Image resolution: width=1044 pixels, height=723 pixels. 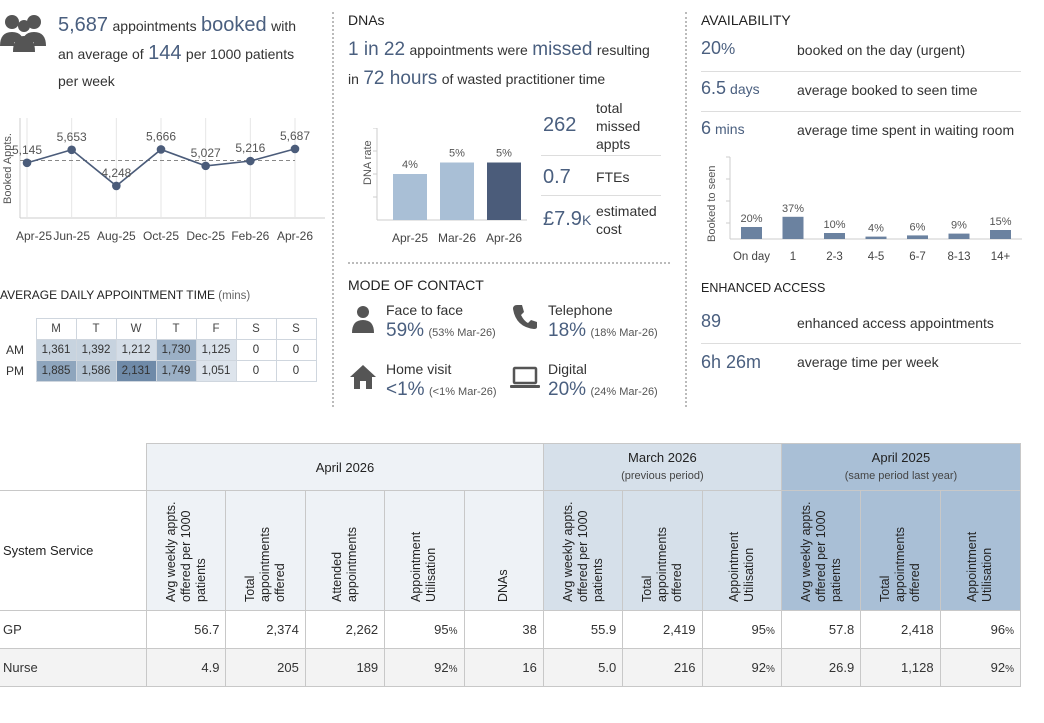 I want to click on table-cell: 189, so click(x=345, y=667).